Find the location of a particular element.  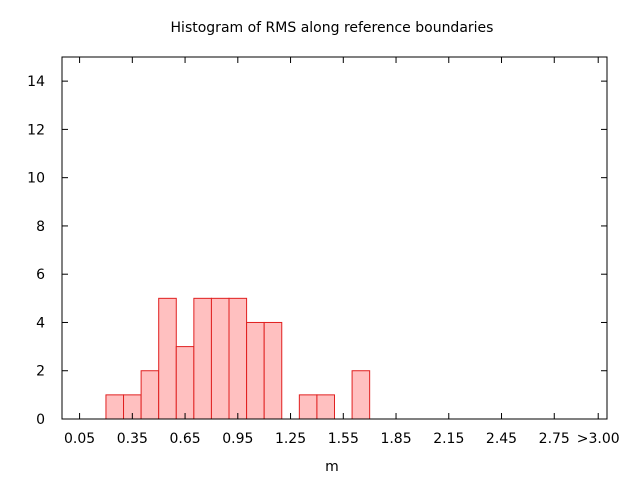

x-tick-label: 1.55 is located at coordinates (343, 439).